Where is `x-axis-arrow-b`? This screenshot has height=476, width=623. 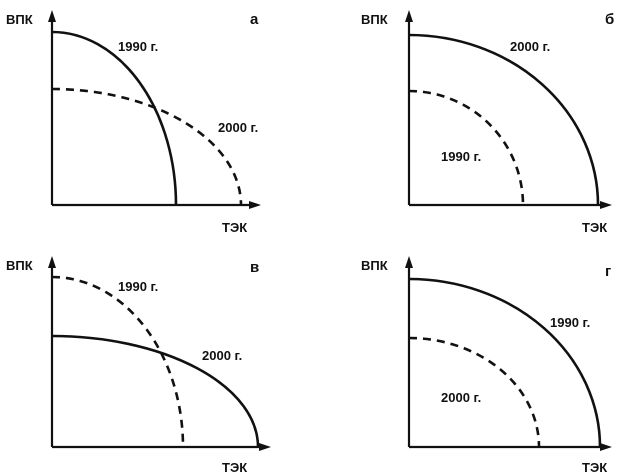
x-axis-arrow-b is located at coordinates (606, 205).